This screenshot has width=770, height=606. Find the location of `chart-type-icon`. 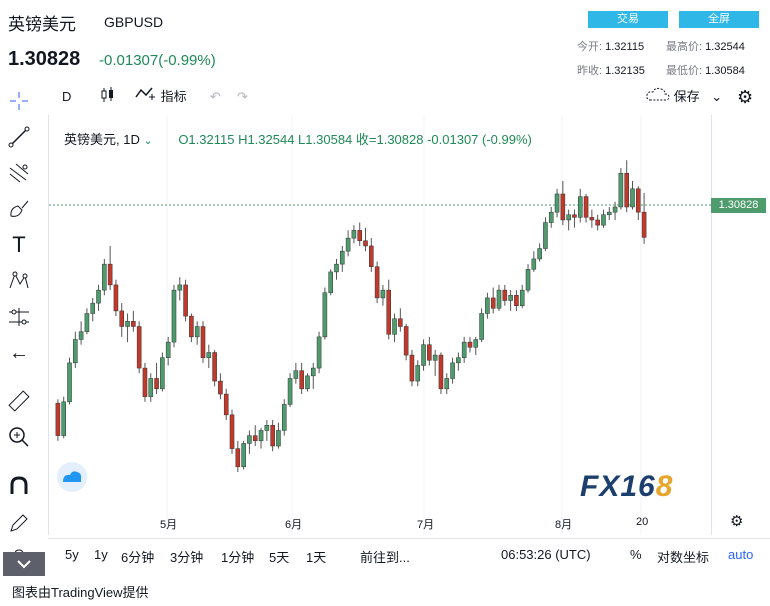

chart-type-icon is located at coordinates (108, 97).